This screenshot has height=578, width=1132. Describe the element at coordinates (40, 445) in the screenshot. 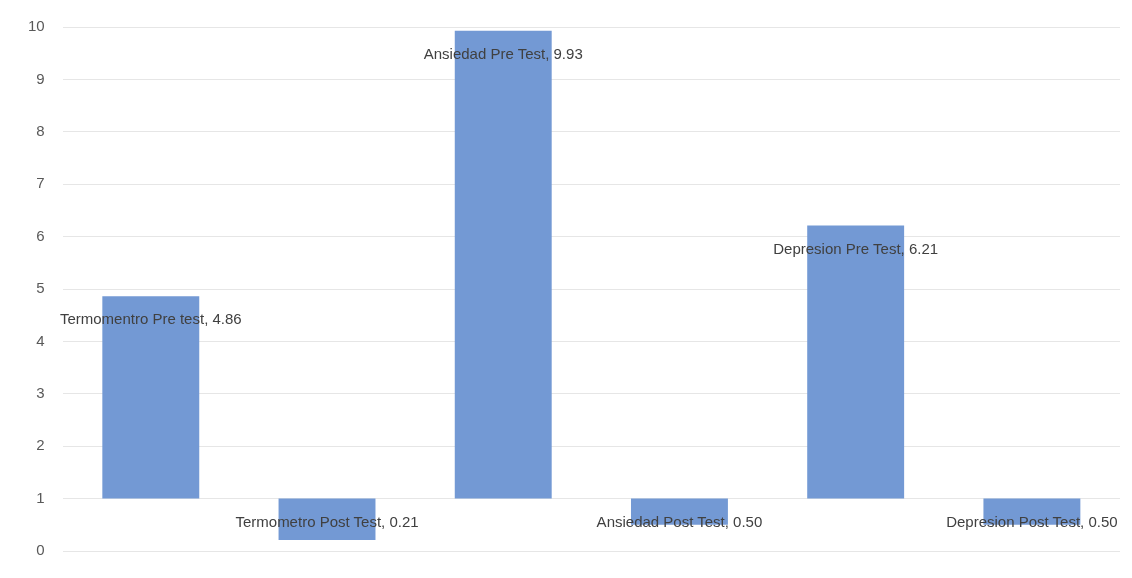

I see `y-tick-label: 2` at that location.